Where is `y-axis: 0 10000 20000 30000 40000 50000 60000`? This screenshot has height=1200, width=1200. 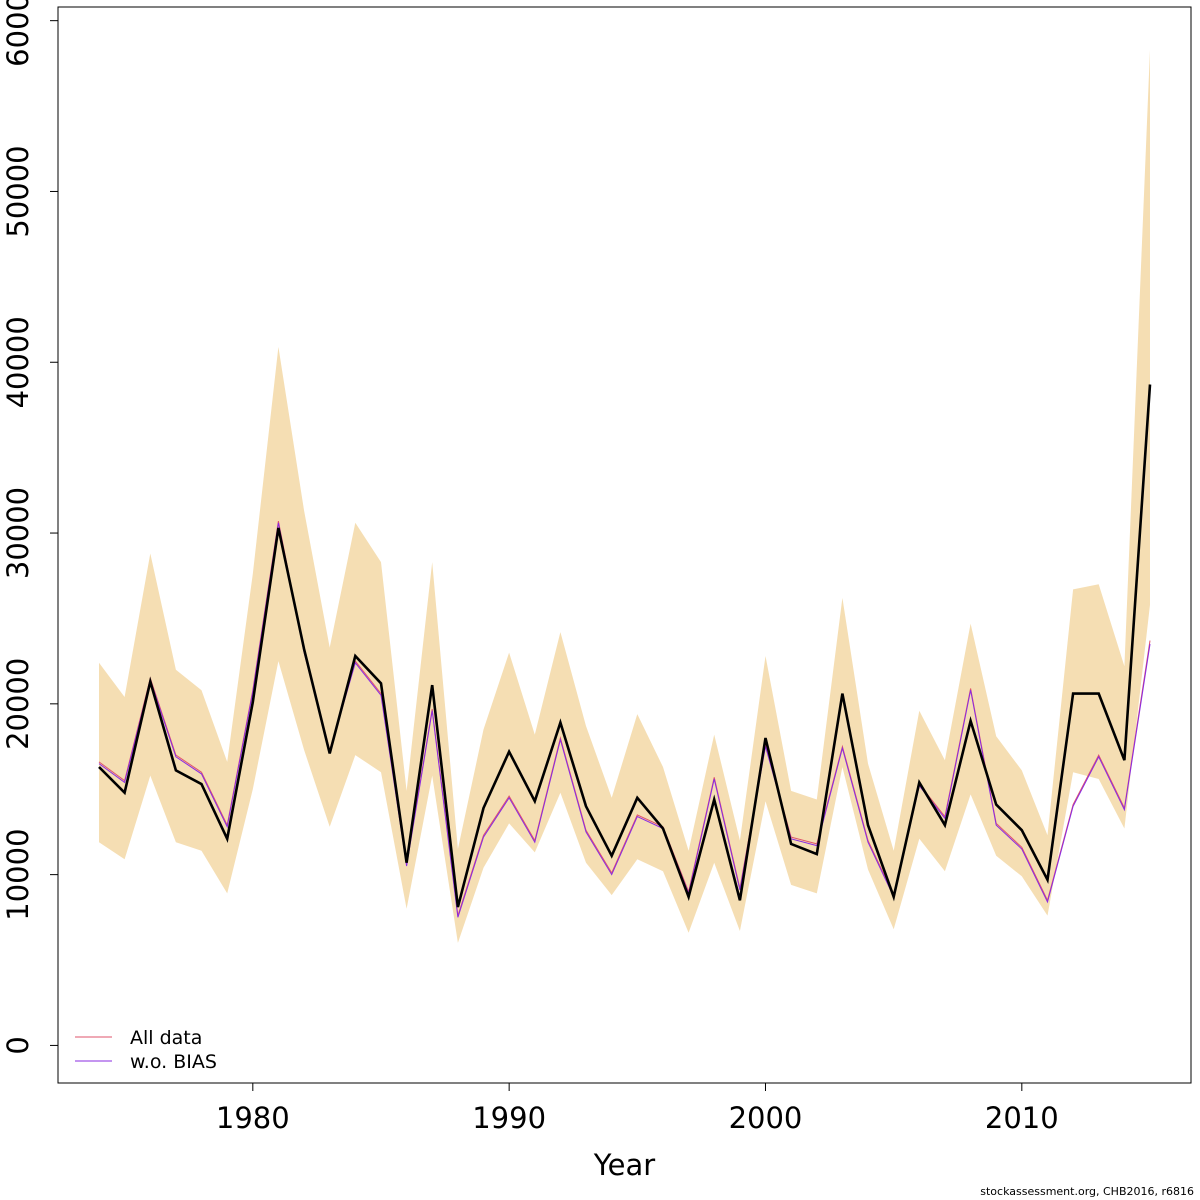
y-axis: 0 10000 20000 30000 40000 50000 60000 is located at coordinates (29, 527).